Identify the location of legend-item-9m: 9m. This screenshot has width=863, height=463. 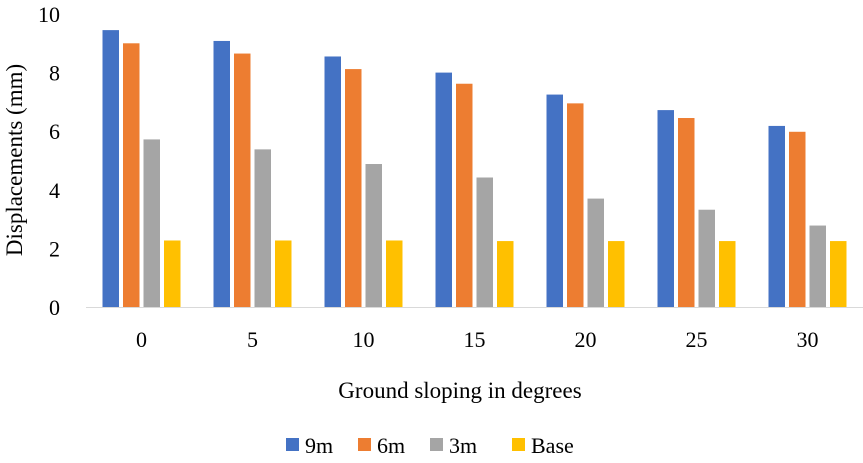
(309, 445).